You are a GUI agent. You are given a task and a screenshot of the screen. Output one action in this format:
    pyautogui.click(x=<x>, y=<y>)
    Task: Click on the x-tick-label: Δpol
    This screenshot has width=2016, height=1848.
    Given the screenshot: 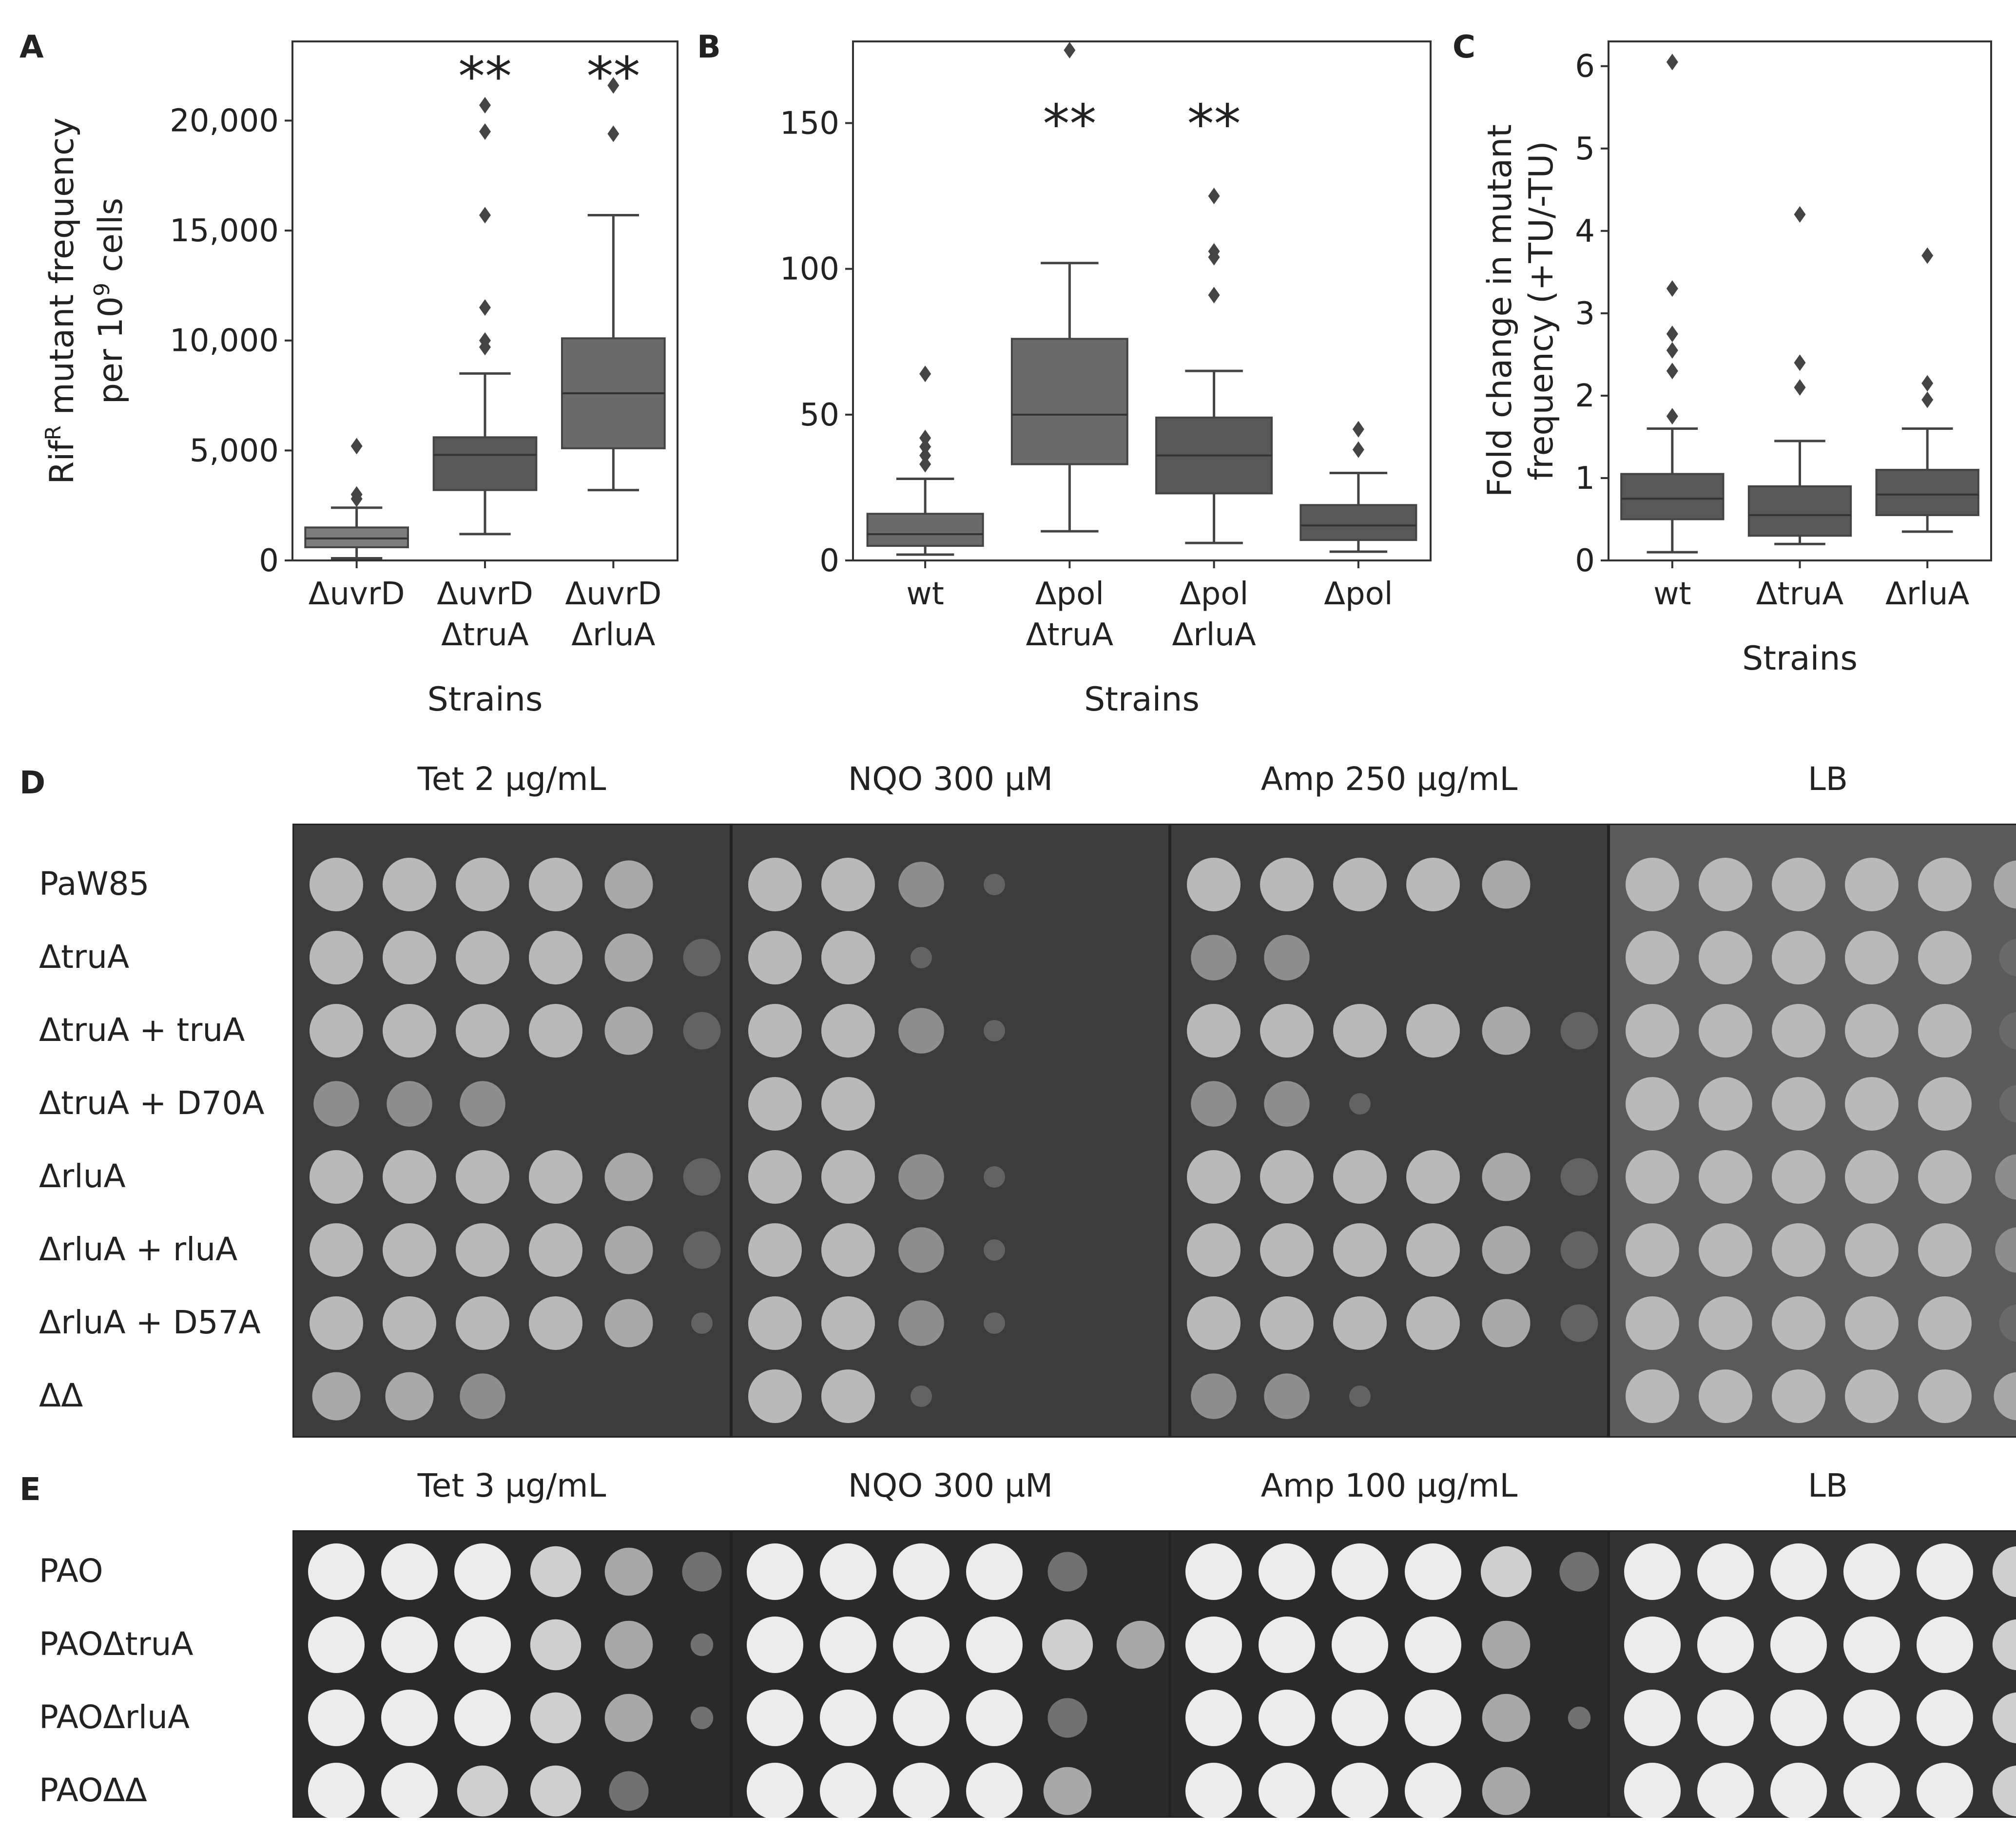 What is the action you would take?
    pyautogui.click(x=1358, y=594)
    